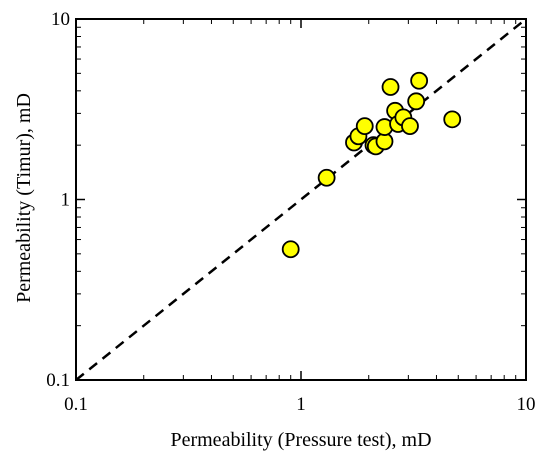 Image resolution: width=550 pixels, height=465 pixels. What do you see at coordinates (300, 440) in the screenshot?
I see `x-axis-title: Permeability (Pressure test), mD` at bounding box center [300, 440].